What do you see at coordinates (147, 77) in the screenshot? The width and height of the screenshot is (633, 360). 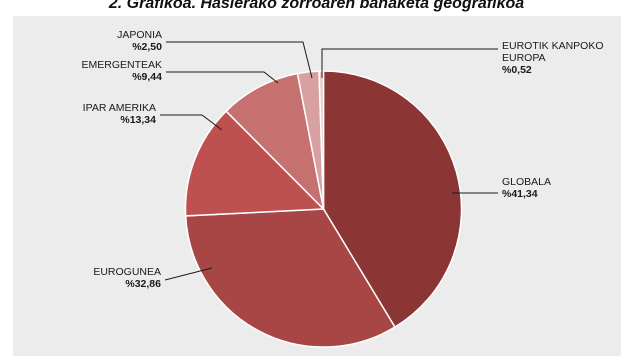 I see `slice-label-value: %9,44` at bounding box center [147, 77].